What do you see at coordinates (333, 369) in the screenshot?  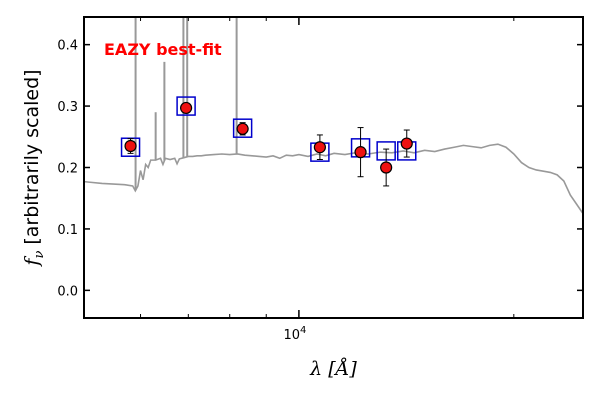 I see `x-axis-label: λ [Å]` at bounding box center [333, 369].